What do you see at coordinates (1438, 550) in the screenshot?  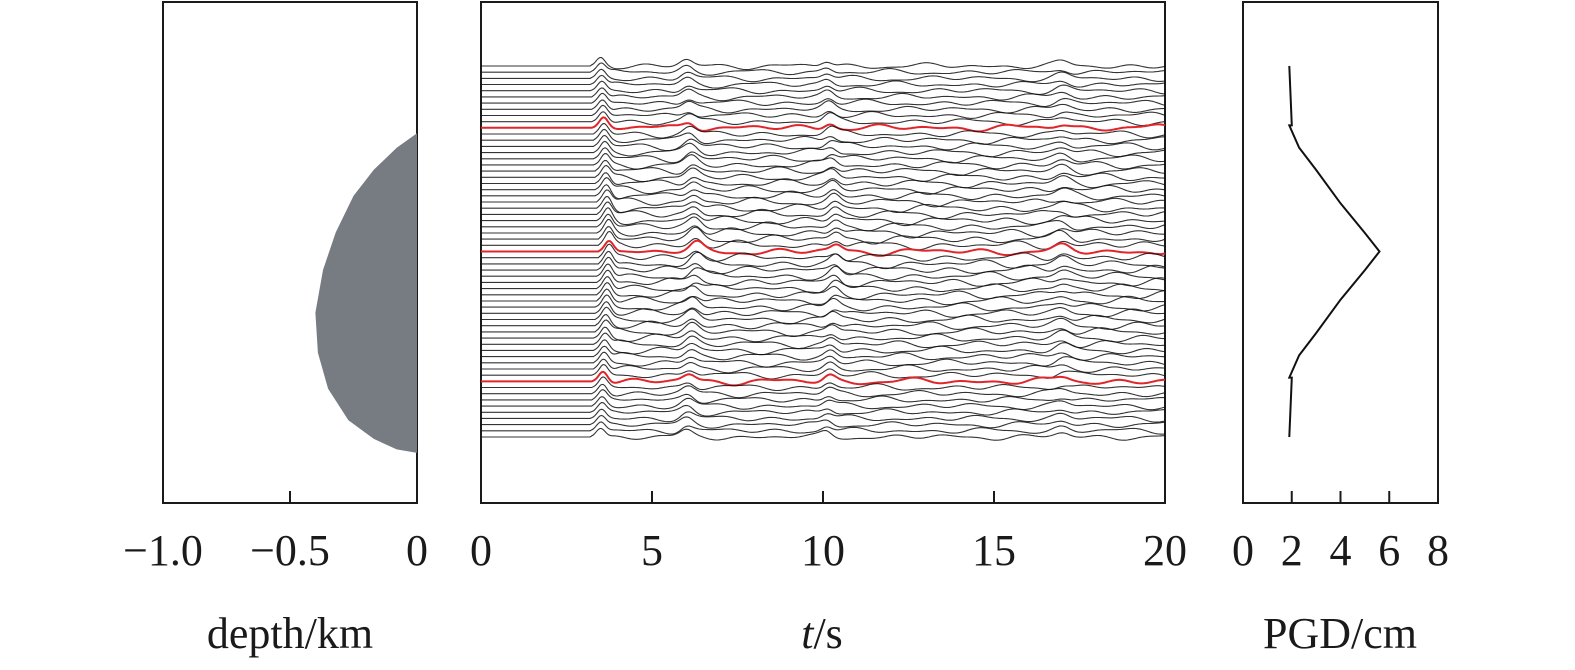 I see `pgd-tick-label-4: 8` at bounding box center [1438, 550].